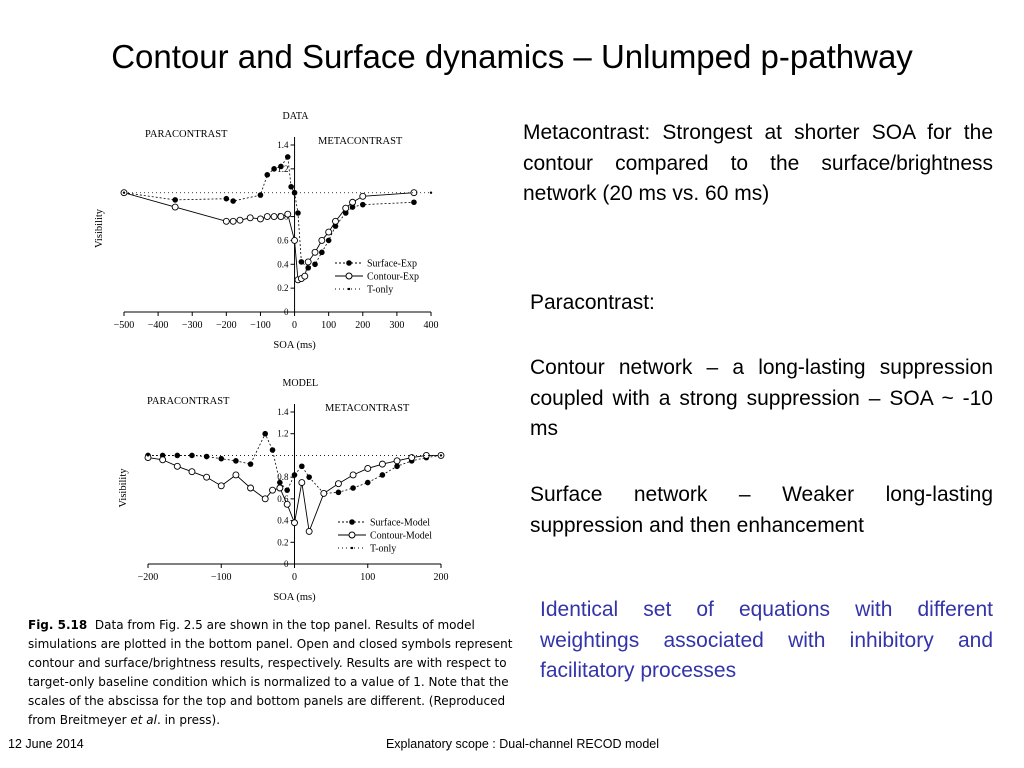 The height and width of the screenshot is (768, 1024). Describe the element at coordinates (148, 577) in the screenshot. I see `x-tick-label: −200` at that location.